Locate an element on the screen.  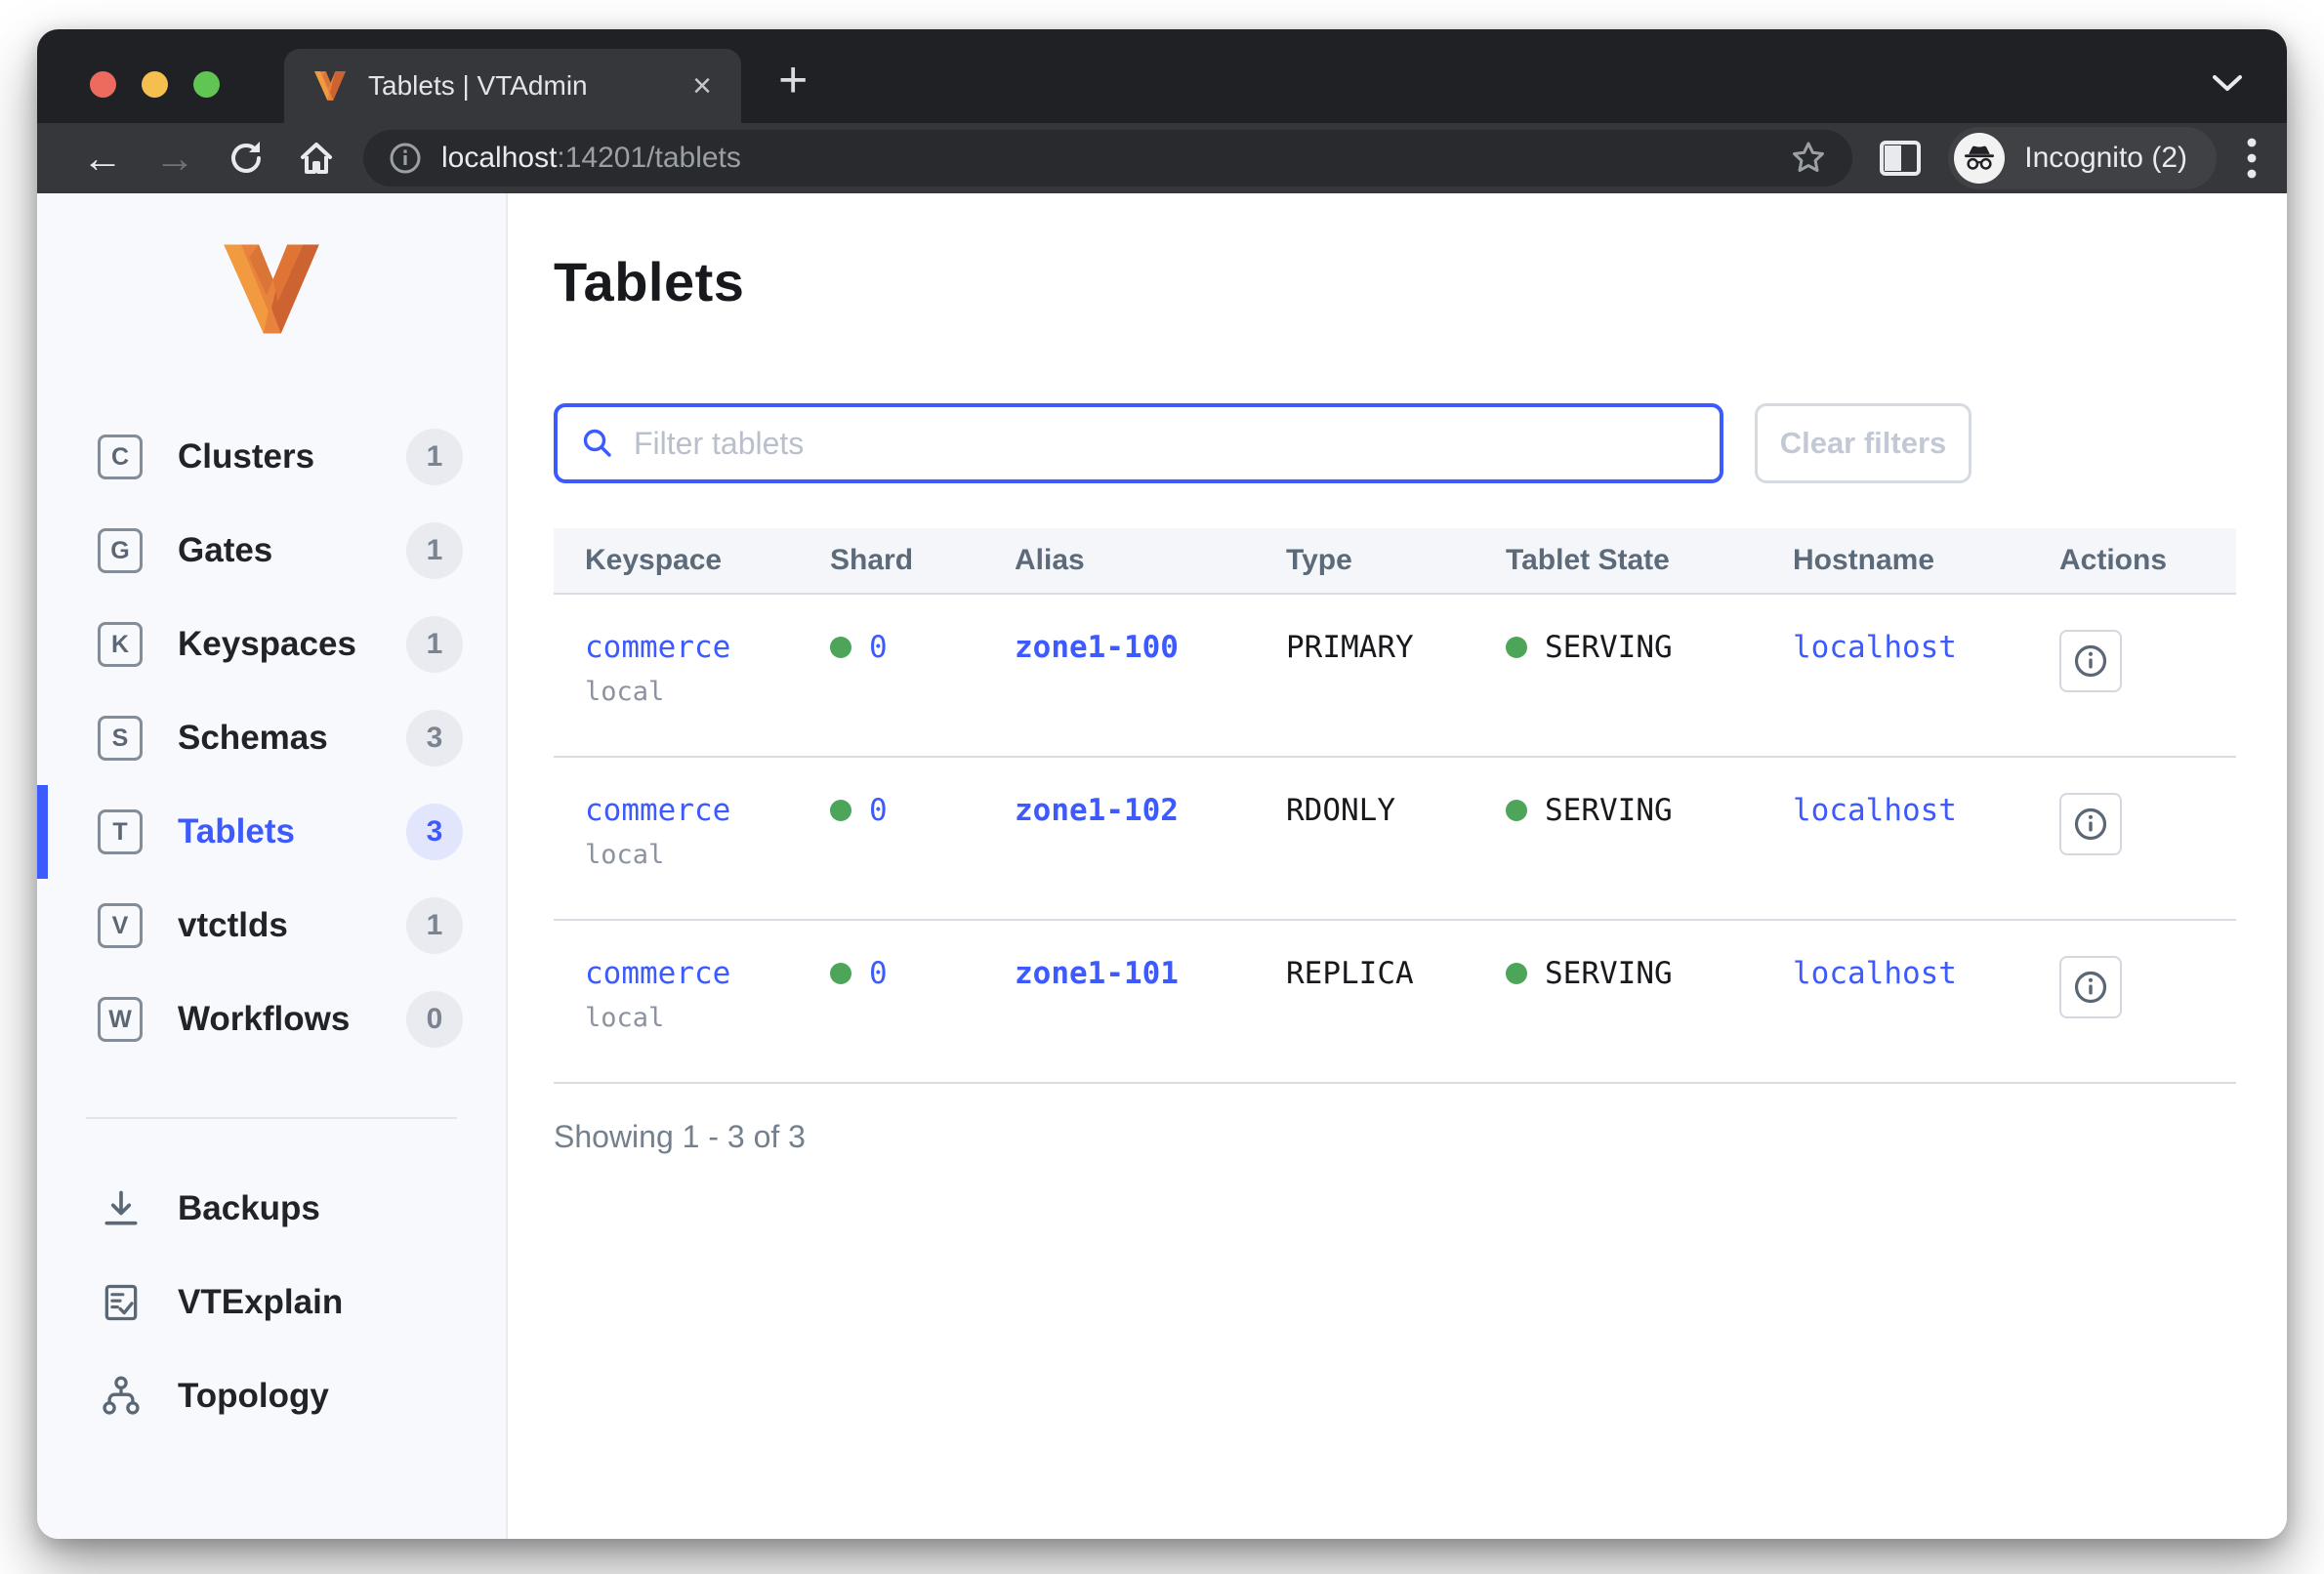
col-type: Type is located at coordinates (1319, 560).